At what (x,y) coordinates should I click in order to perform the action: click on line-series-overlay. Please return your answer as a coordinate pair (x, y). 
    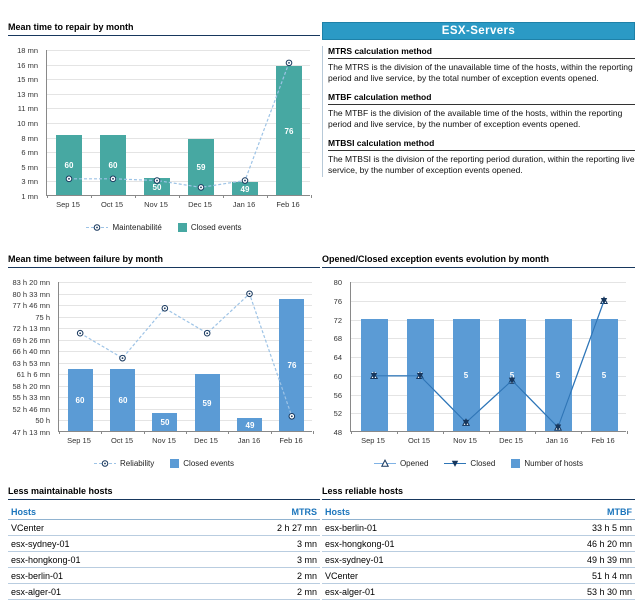
    Looking at the image, I should click on (489, 363).